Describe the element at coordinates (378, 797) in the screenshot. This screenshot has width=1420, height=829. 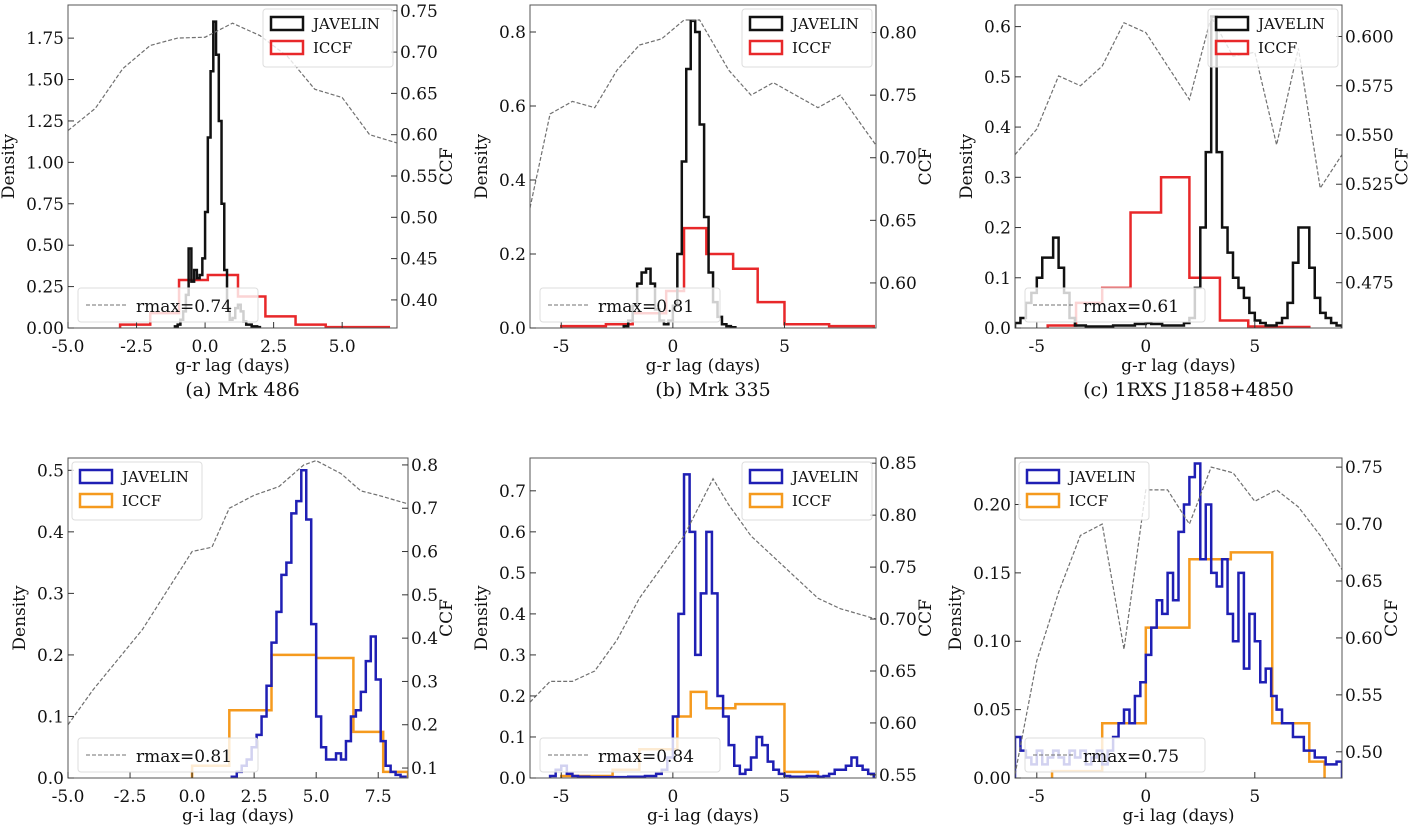
I see `x-tick-label: 7.5` at that location.